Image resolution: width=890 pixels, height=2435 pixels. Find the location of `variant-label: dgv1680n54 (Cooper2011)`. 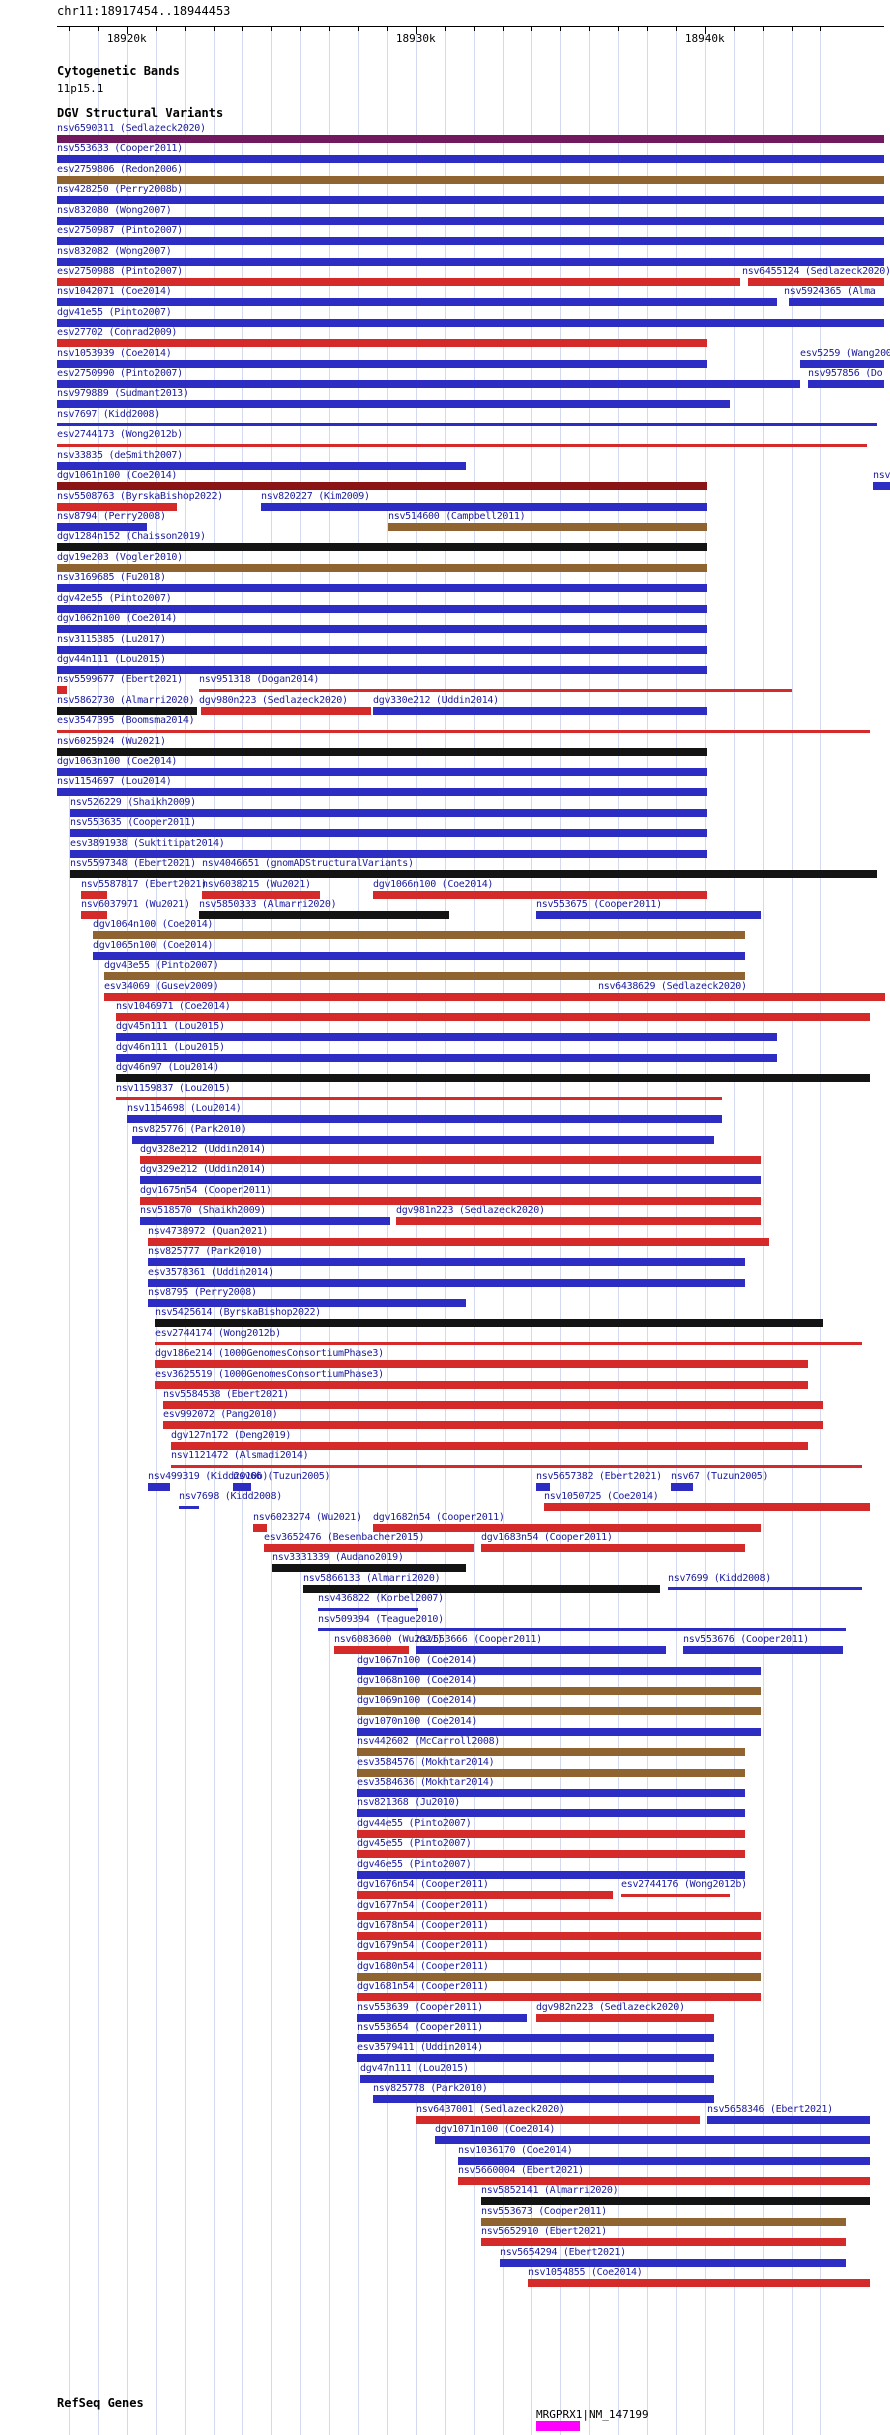

variant-label: dgv1680n54 (Cooper2011) is located at coordinates (423, 1966).